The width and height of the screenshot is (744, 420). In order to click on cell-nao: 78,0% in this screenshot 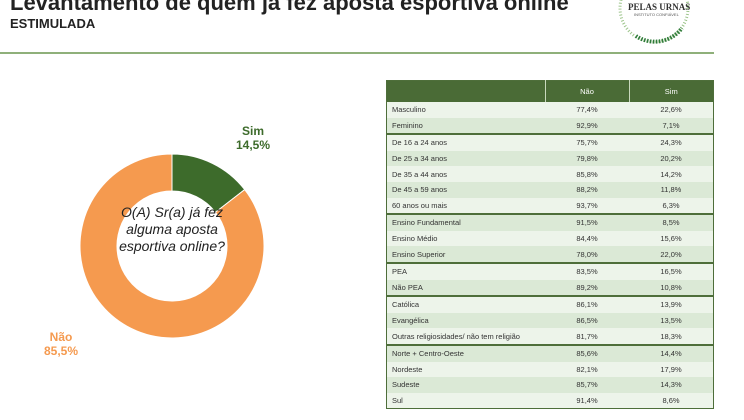, I will do `click(587, 254)`.